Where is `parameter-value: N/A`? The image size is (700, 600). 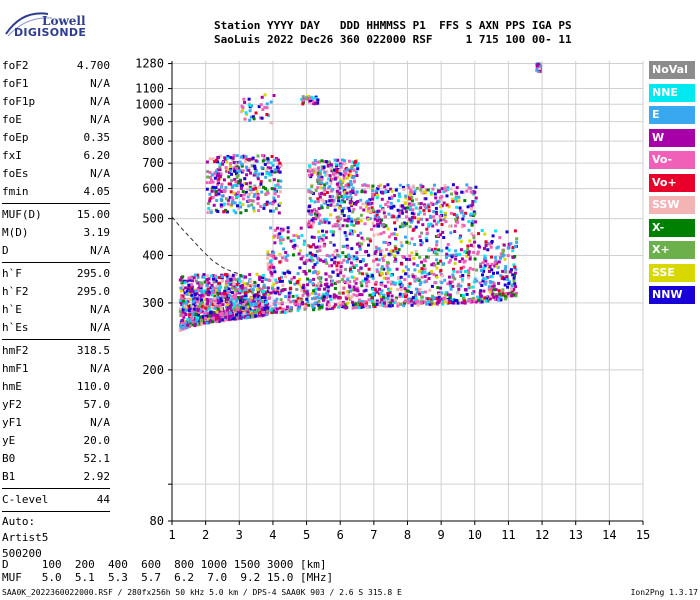
parameter-value: N/A is located at coordinates (100, 368).